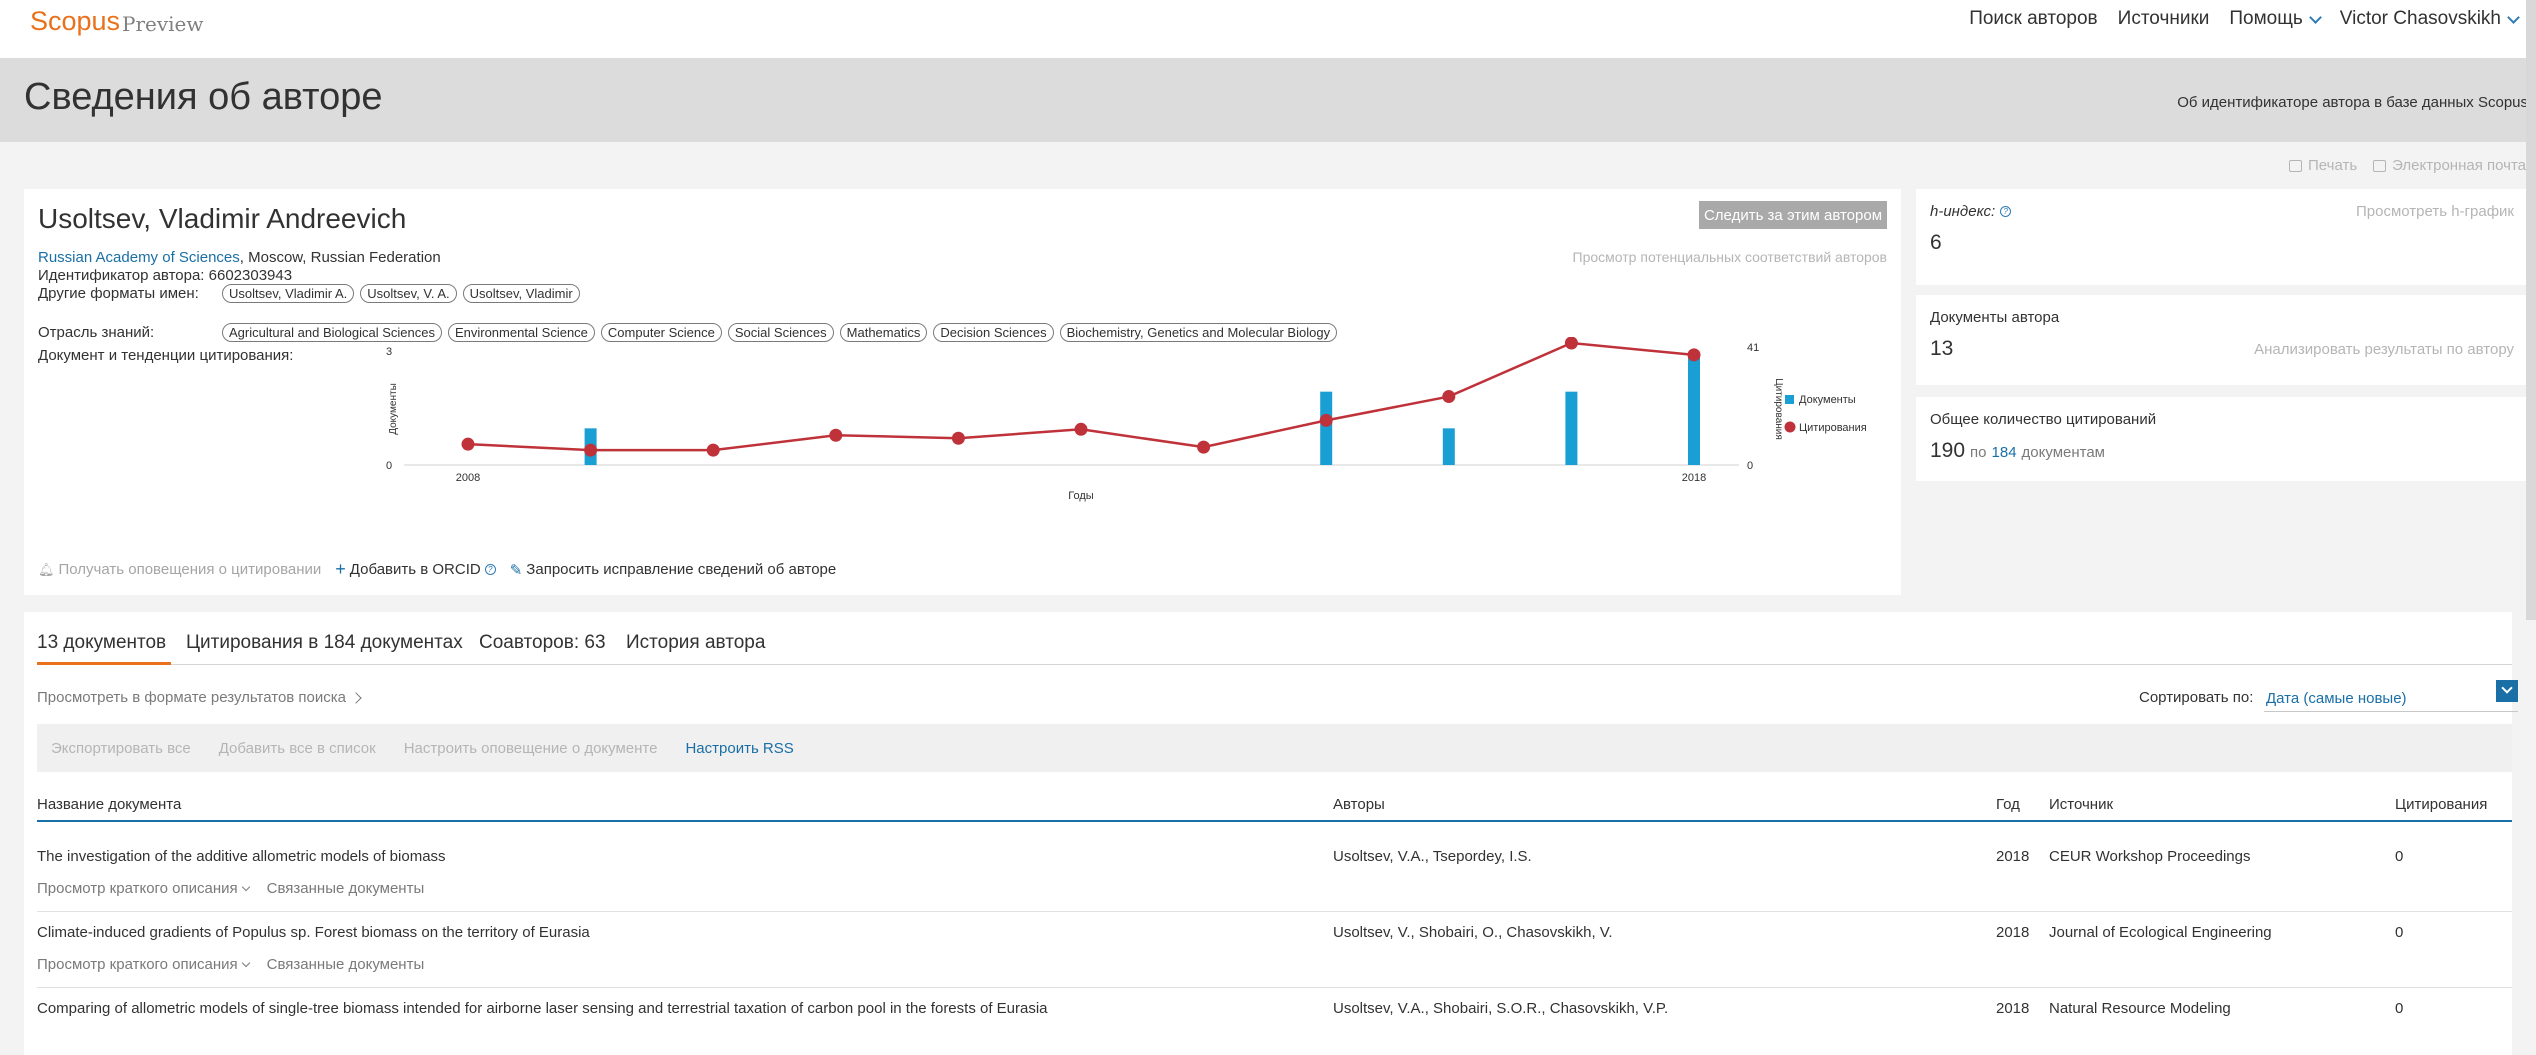  Describe the element at coordinates (780, 332) in the screenshot. I see `subject-pill: Social Sciences` at that location.